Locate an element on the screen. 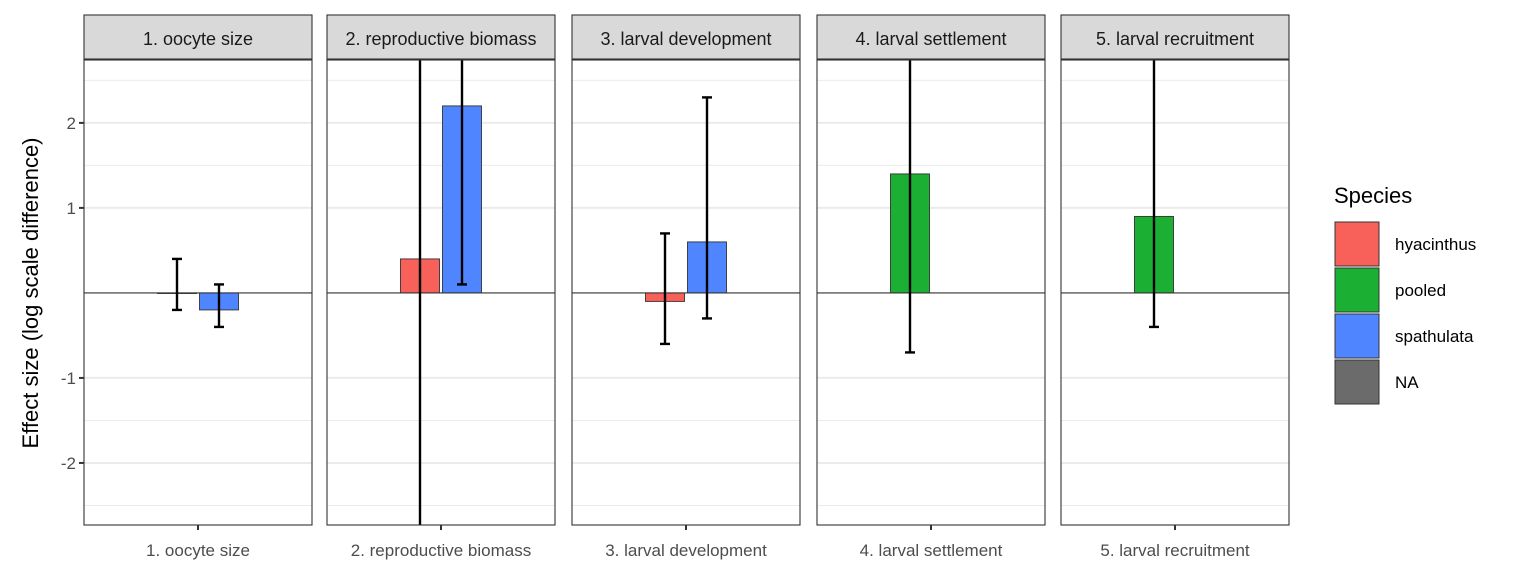 Image resolution: width=1536 pixels, height=576 pixels. y-tick-label: -1 is located at coordinates (68, 378).